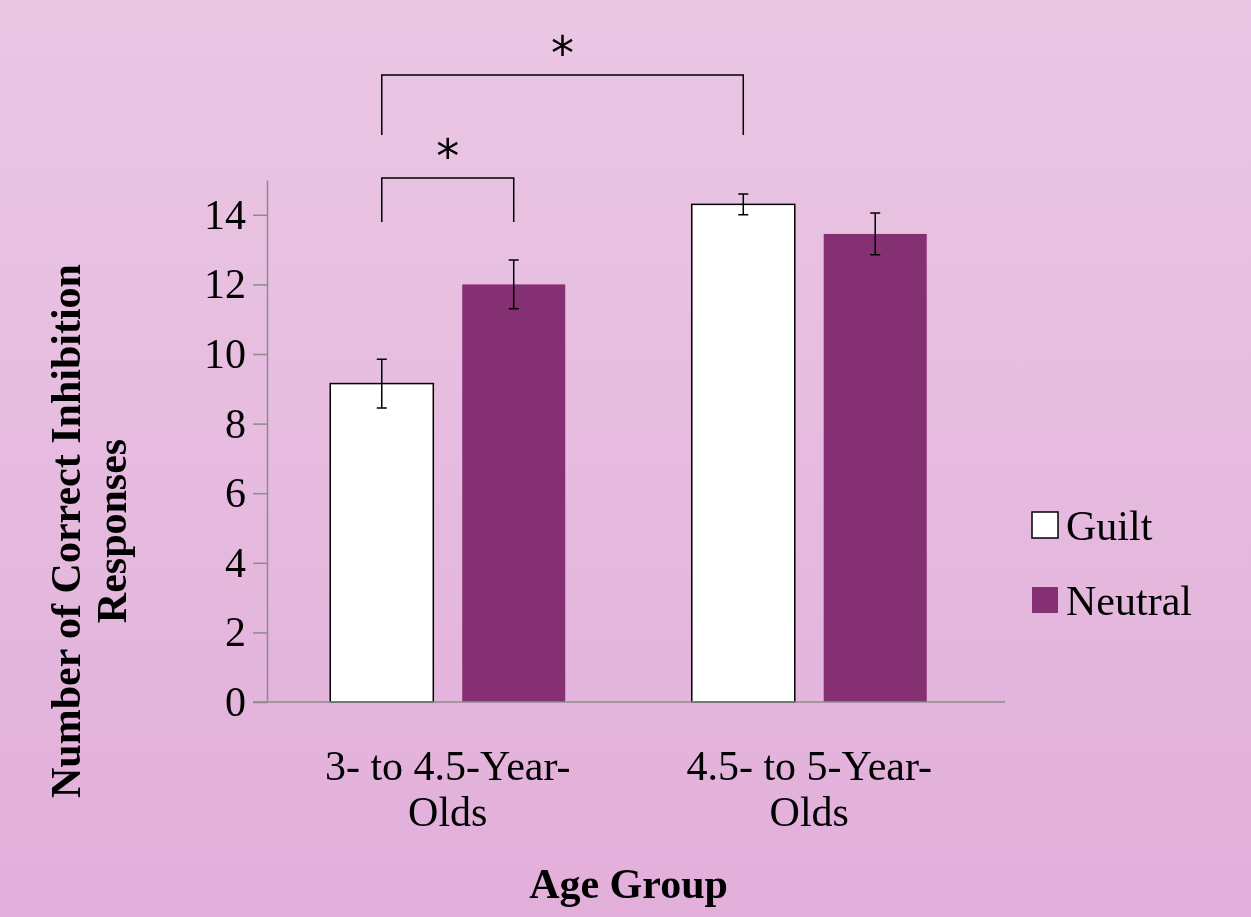  Describe the element at coordinates (225, 353) in the screenshot. I see `y-tick-label: 10` at that location.